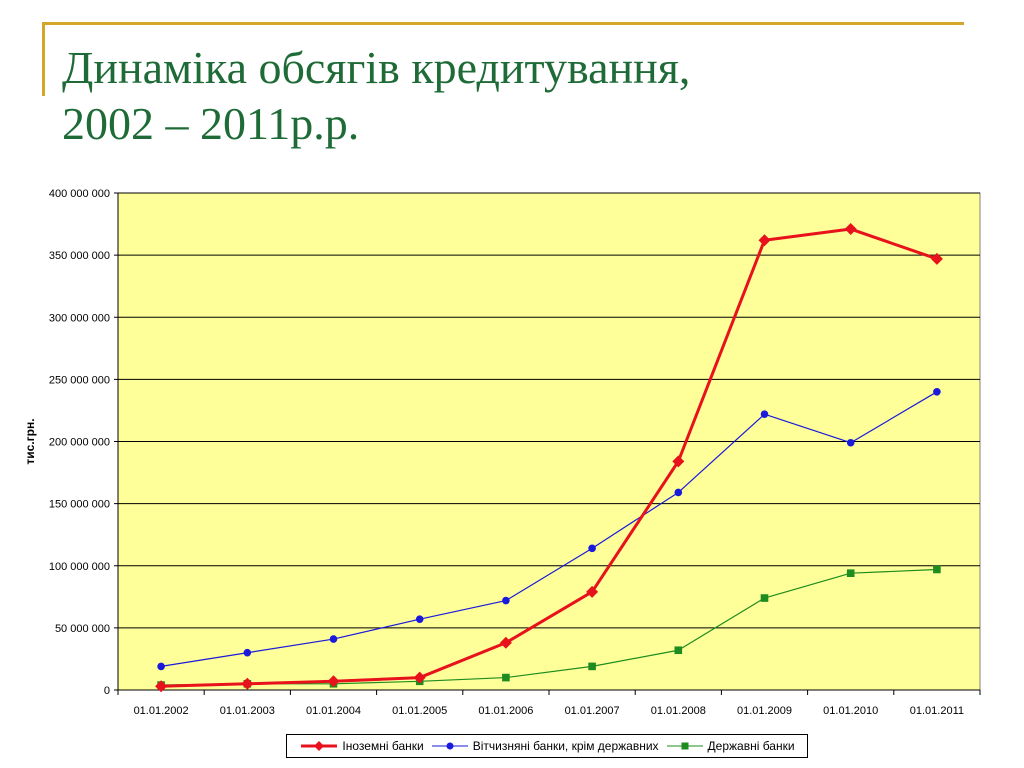 The height and width of the screenshot is (768, 1024). I want to click on x-tick-label: 01.01.2010, so click(850, 711).